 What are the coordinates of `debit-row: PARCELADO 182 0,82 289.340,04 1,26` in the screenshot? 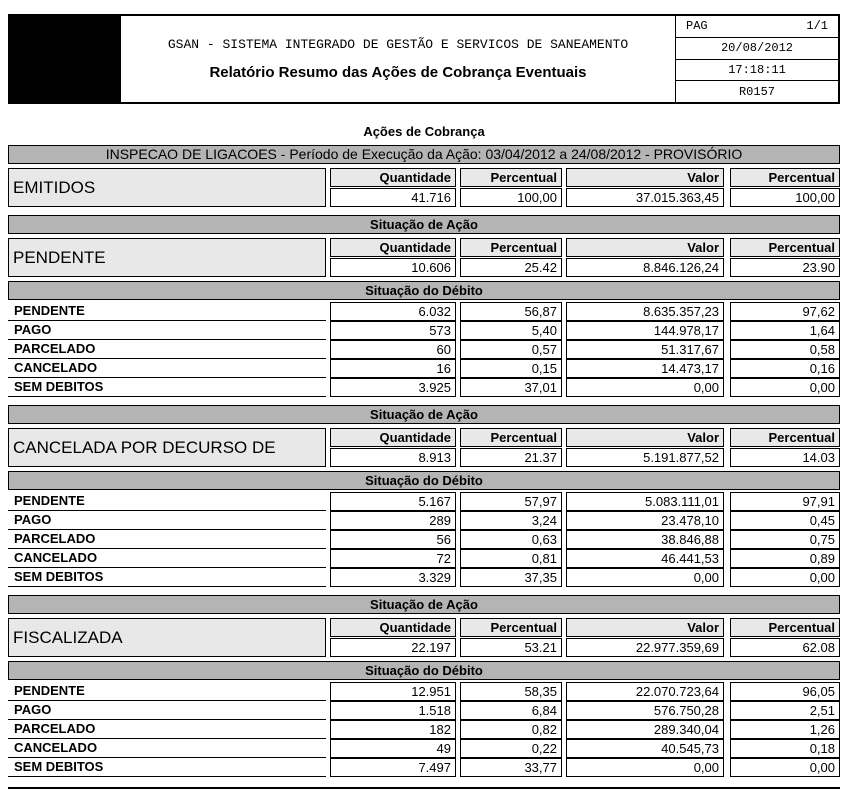 It's located at (424, 729).